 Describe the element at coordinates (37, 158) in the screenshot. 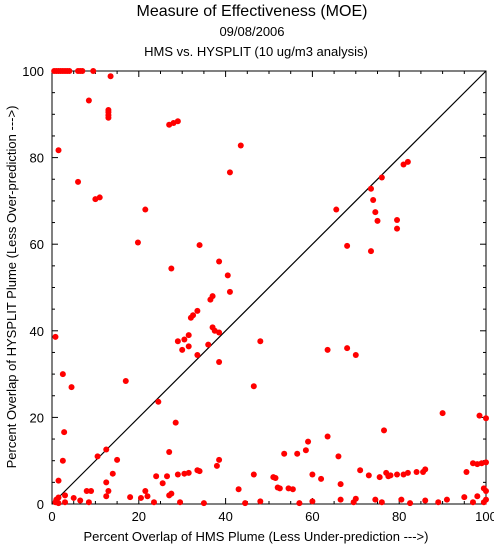

I see `y-tick-label: 80` at that location.